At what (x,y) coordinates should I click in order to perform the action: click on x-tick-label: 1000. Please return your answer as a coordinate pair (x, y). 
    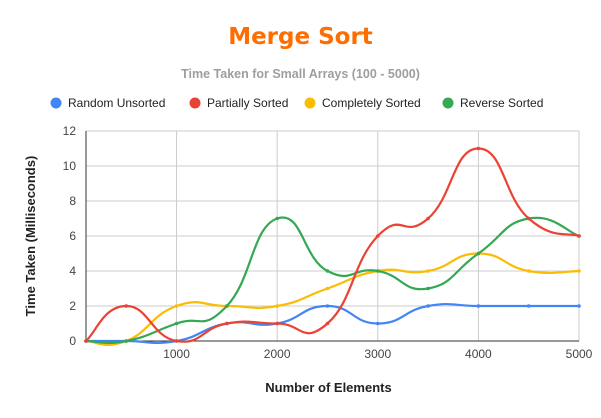
    Looking at the image, I should click on (176, 354).